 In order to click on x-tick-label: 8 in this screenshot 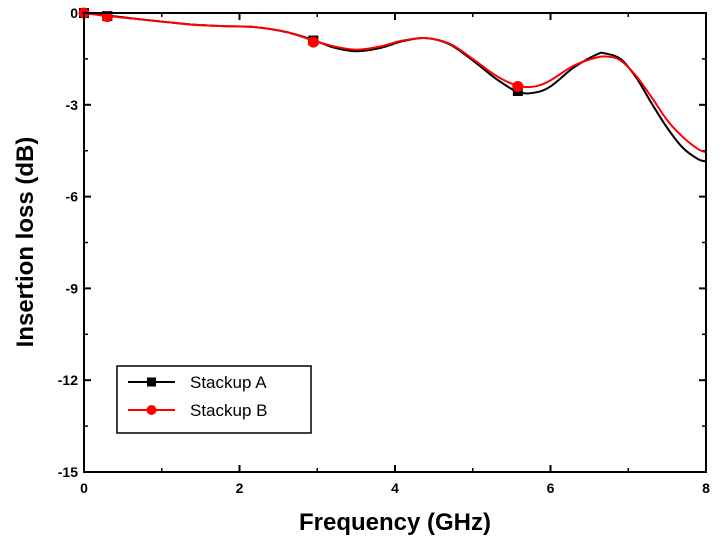, I will do `click(706, 488)`.